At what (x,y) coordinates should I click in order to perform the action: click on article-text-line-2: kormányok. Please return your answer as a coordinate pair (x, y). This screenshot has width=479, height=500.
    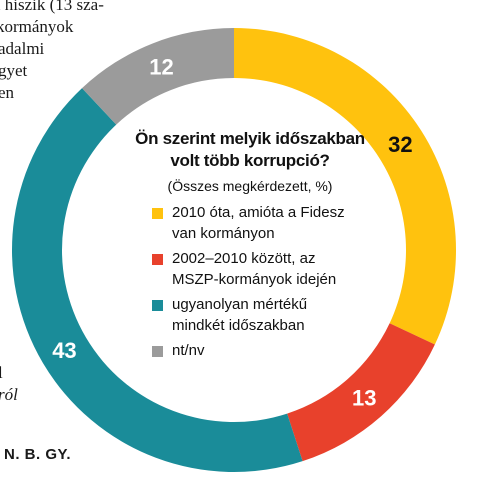
    Looking at the image, I should click on (37, 26).